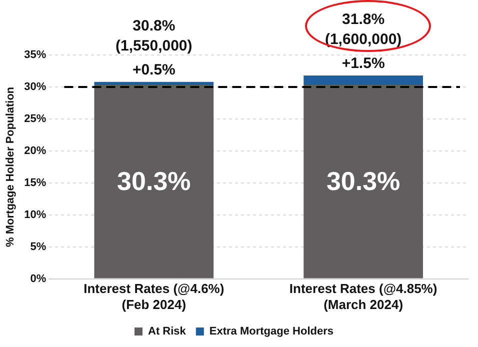 The width and height of the screenshot is (478, 347). I want to click on x-tick-label: Interest Rates (@4.85%) (March 2024), so click(363, 296).